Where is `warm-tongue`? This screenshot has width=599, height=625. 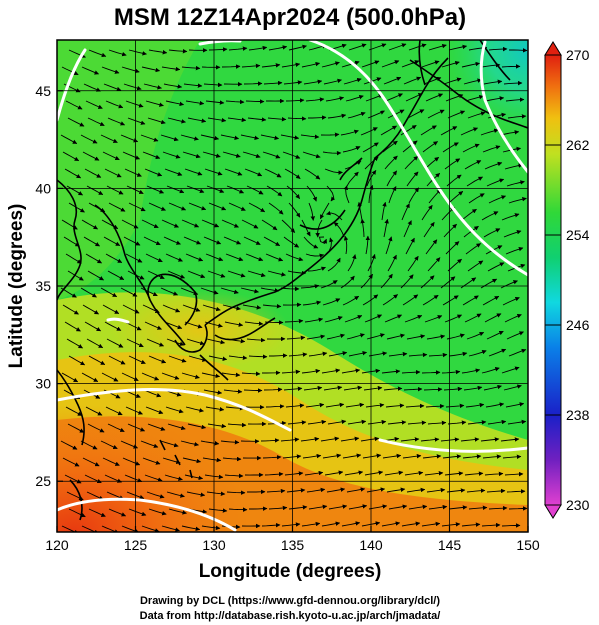
warm-tongue is located at coordinates (200, 330).